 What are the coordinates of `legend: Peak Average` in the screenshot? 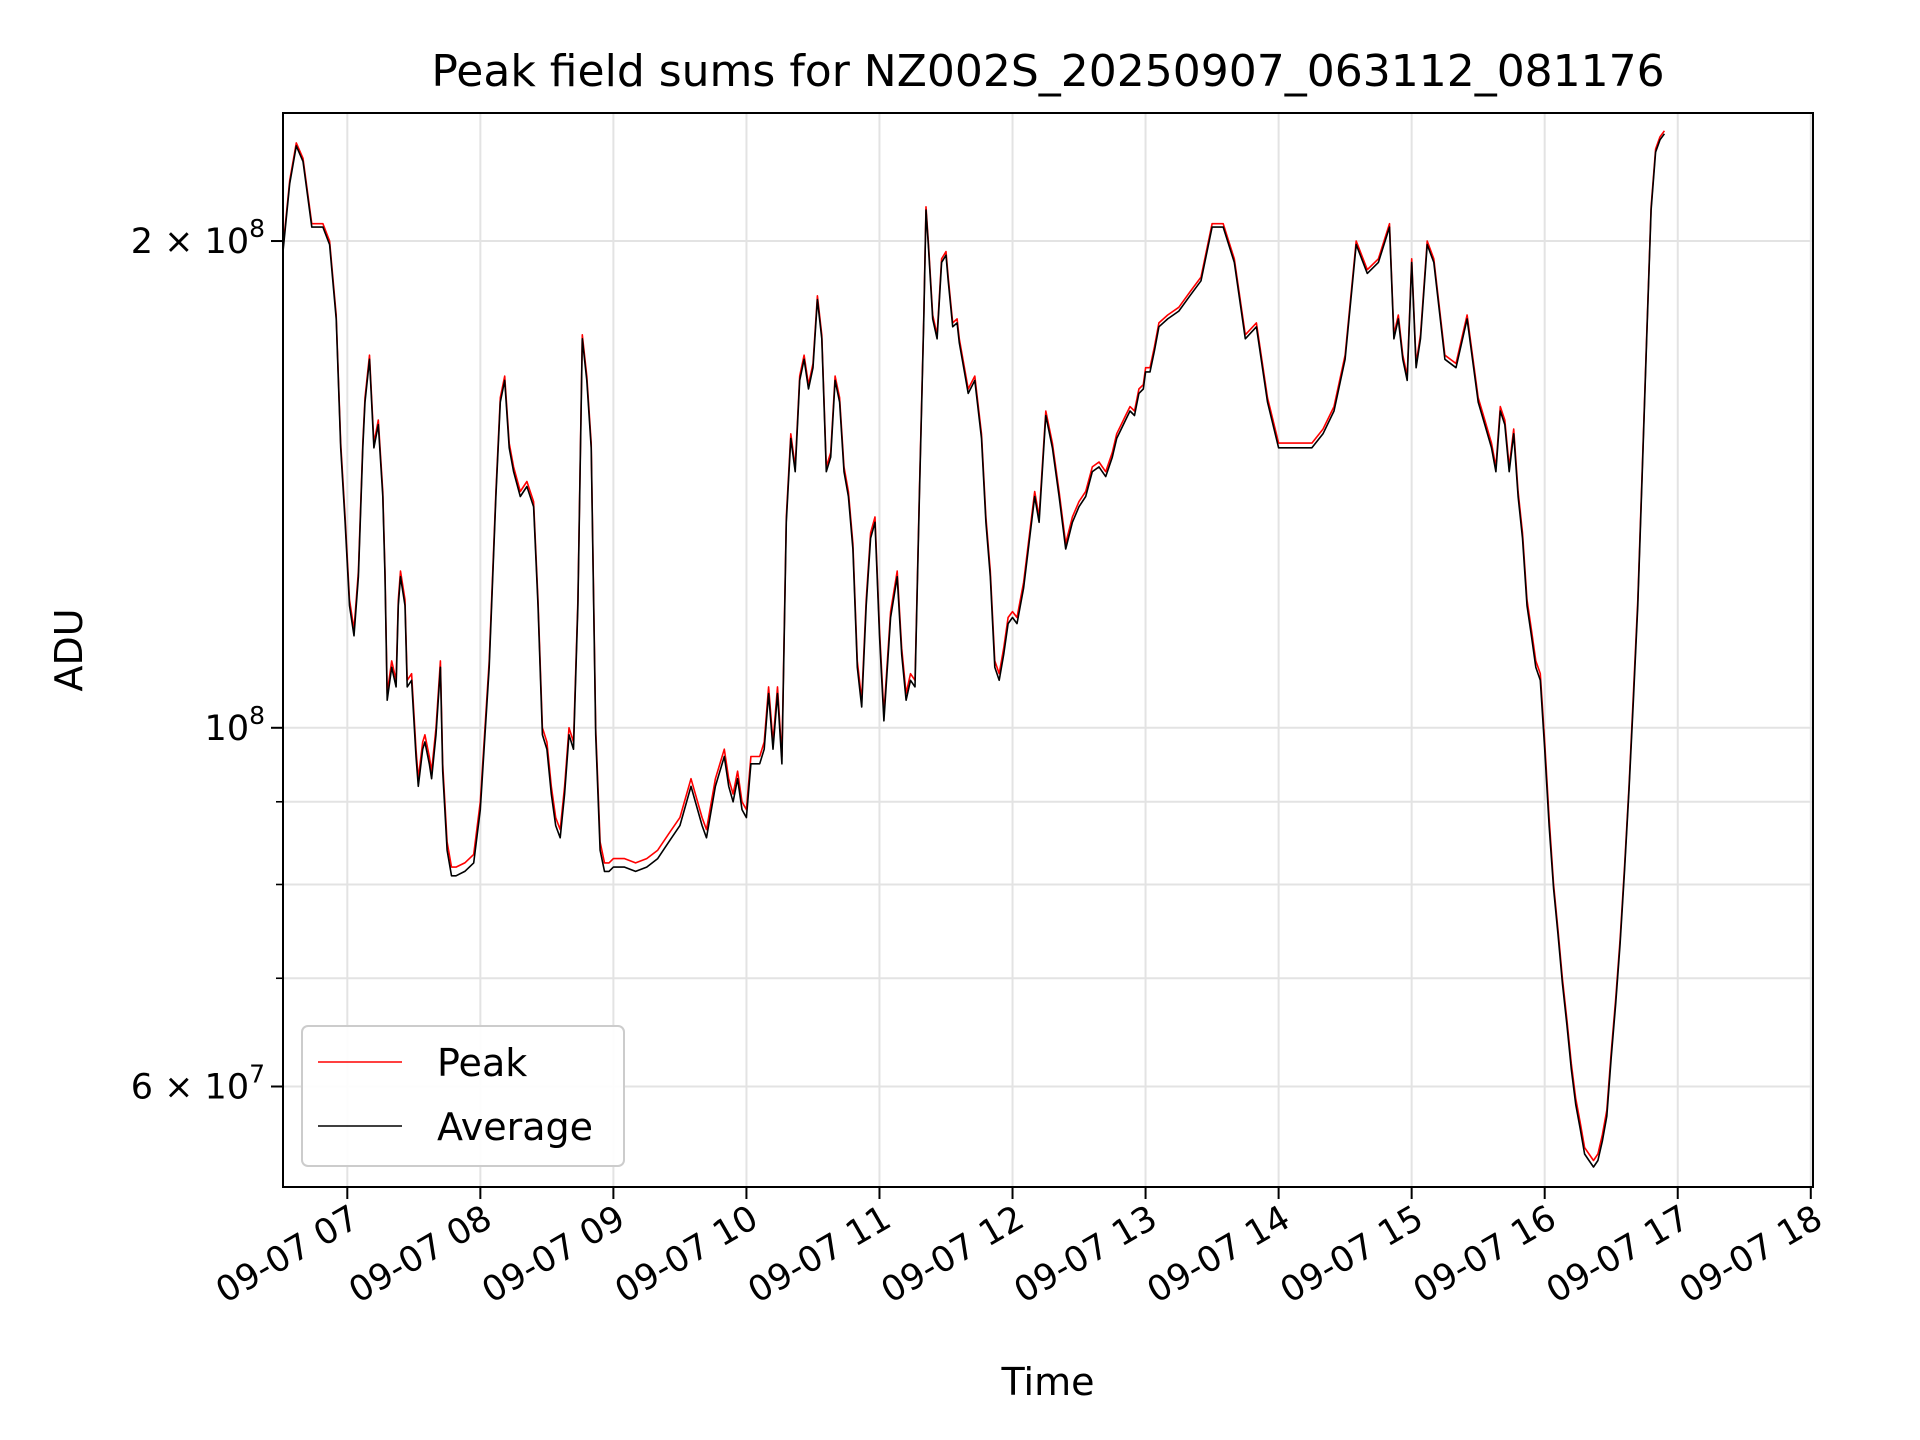 It's located at (463, 1096).